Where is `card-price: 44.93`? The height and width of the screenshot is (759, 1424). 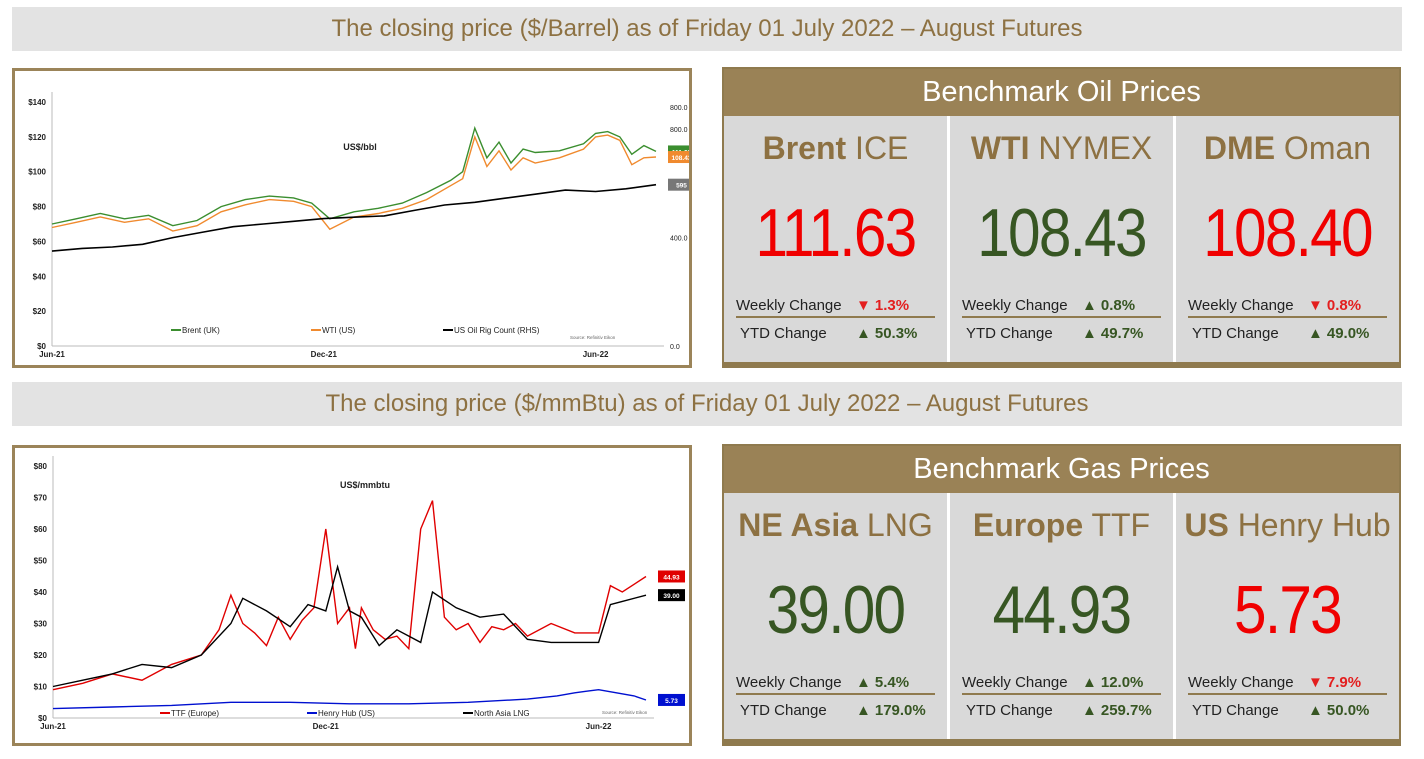
card-price: 44.93 is located at coordinates (1062, 610).